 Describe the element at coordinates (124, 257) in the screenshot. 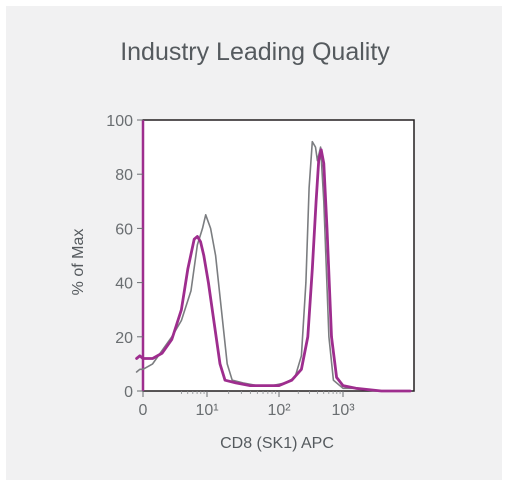

I see `y-ticks: 0 20 40 60 80 100` at that location.